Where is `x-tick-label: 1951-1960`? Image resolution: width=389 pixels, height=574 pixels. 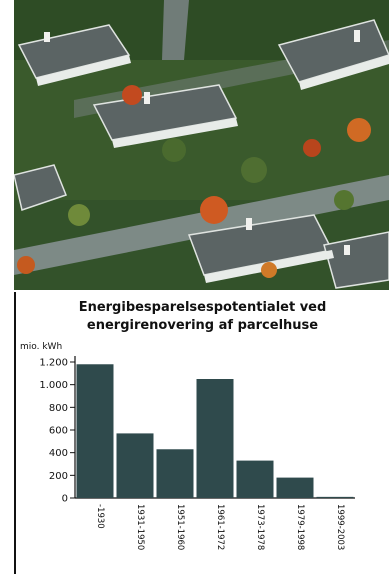 x-tick-label: 1951-1960 is located at coordinates (180, 527).